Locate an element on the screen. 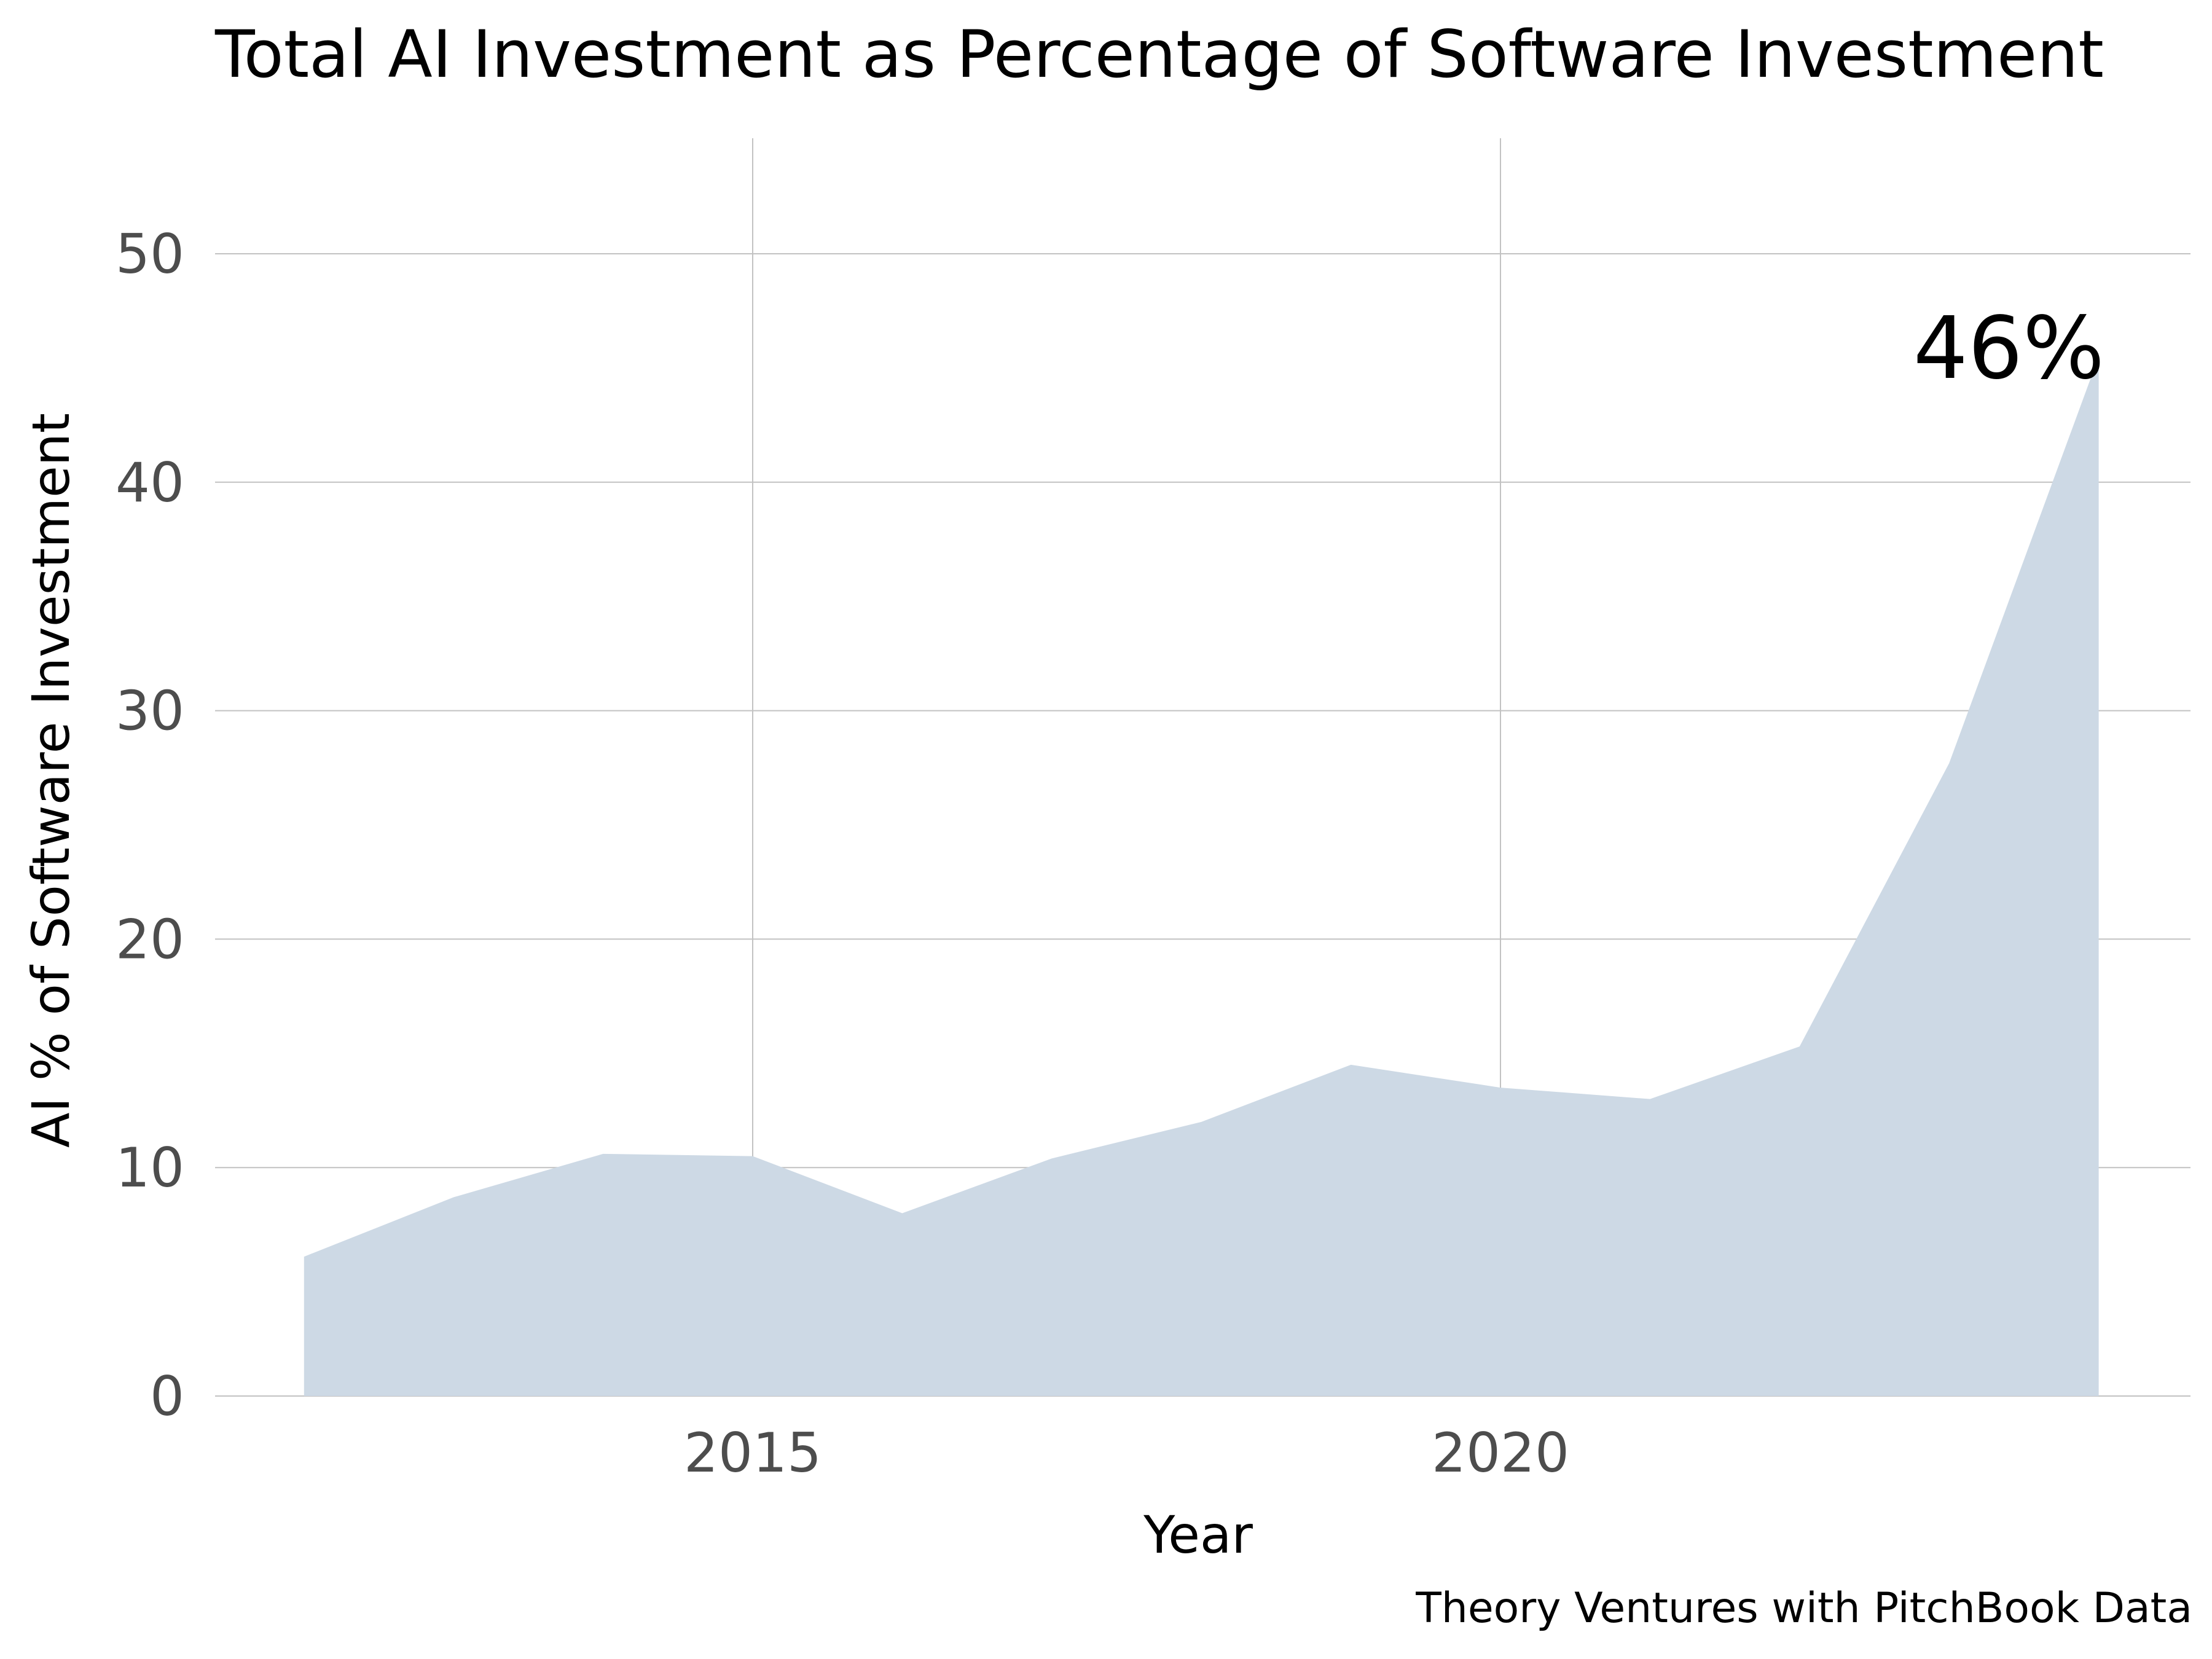 Image resolution: width=2212 pixels, height=1659 pixels. x-axis-title: Year is located at coordinates (1198, 1535).